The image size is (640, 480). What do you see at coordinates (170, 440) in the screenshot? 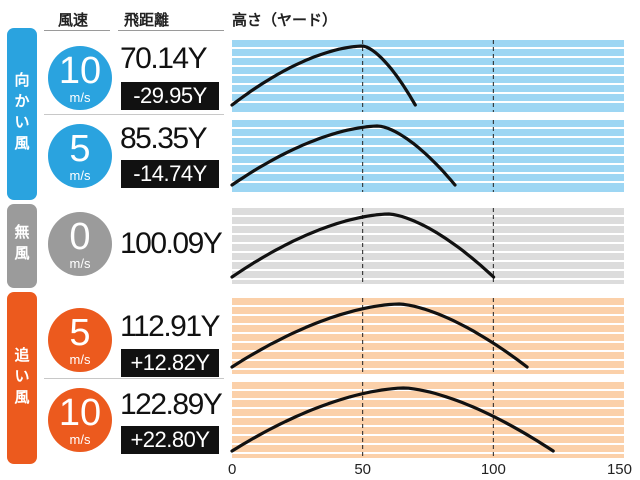
I see `distance-difference-badge: +22.80Y` at bounding box center [170, 440].